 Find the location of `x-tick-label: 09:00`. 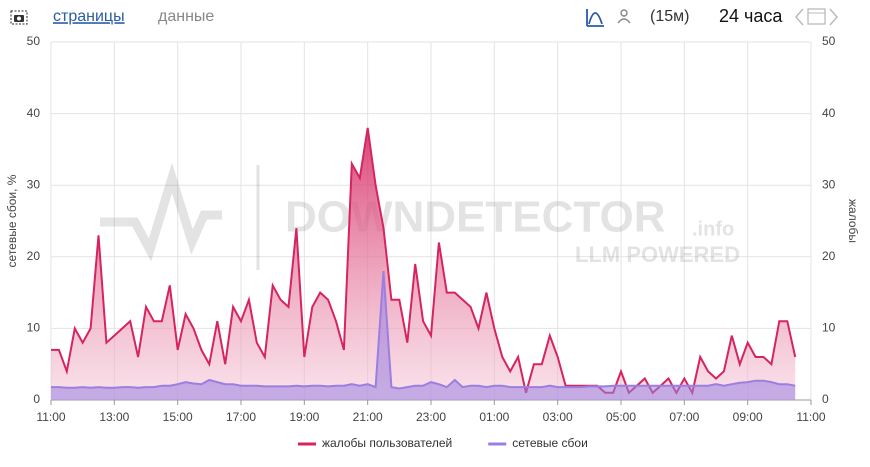

x-tick-label: 09:00 is located at coordinates (748, 417).